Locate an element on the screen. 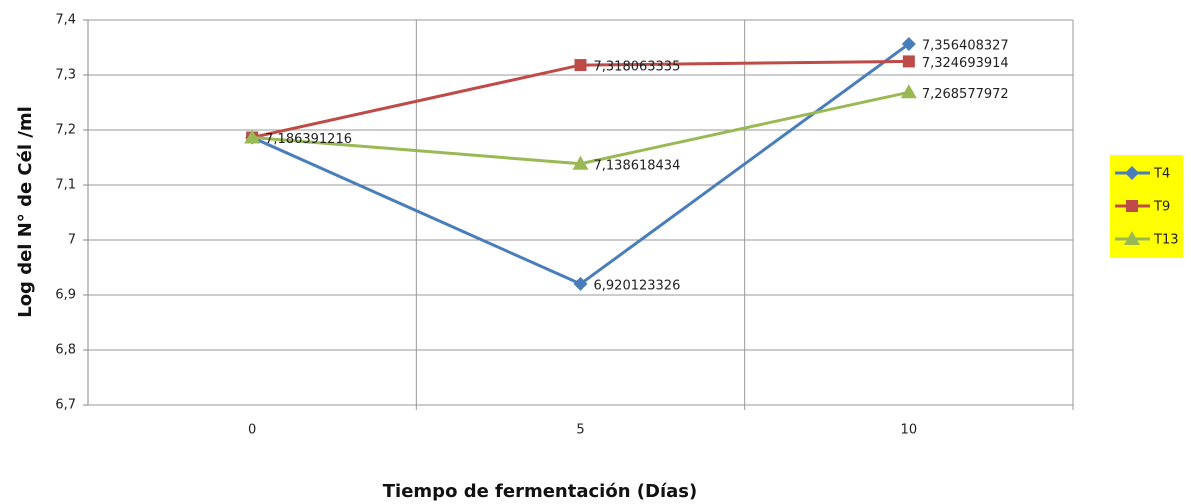 The height and width of the screenshot is (504, 1191). y-tick-label: 6,8 is located at coordinates (65, 350).